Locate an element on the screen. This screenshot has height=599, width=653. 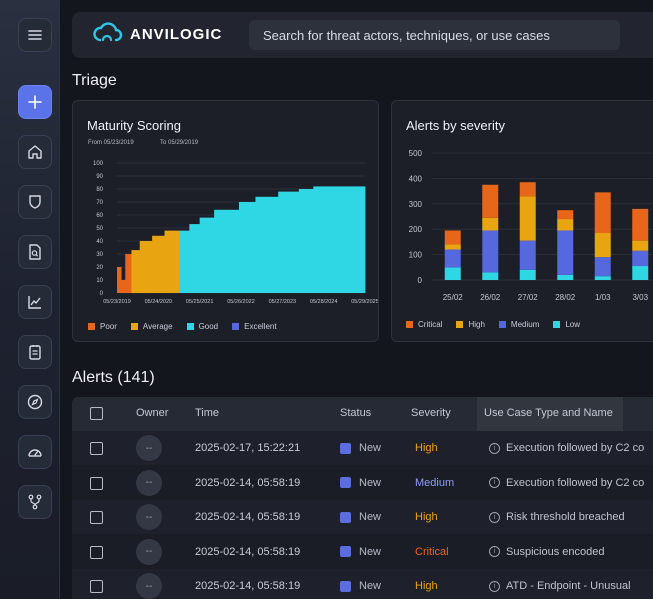
sidebar-item-analytics is located at coordinates (35, 302).